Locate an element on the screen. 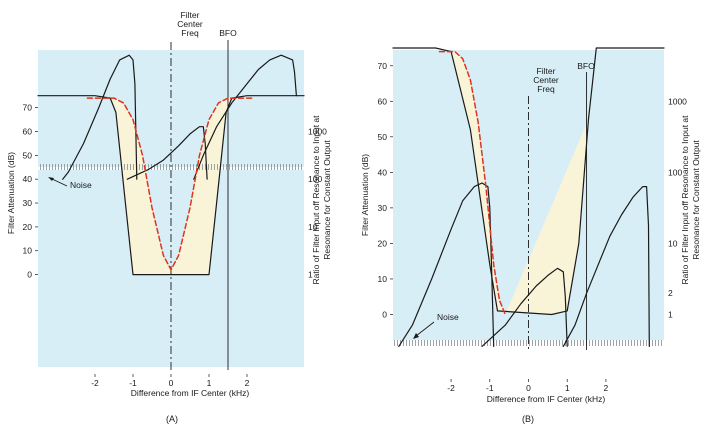  panel-a-center-label-line3: Freq is located at coordinates (190, 33).